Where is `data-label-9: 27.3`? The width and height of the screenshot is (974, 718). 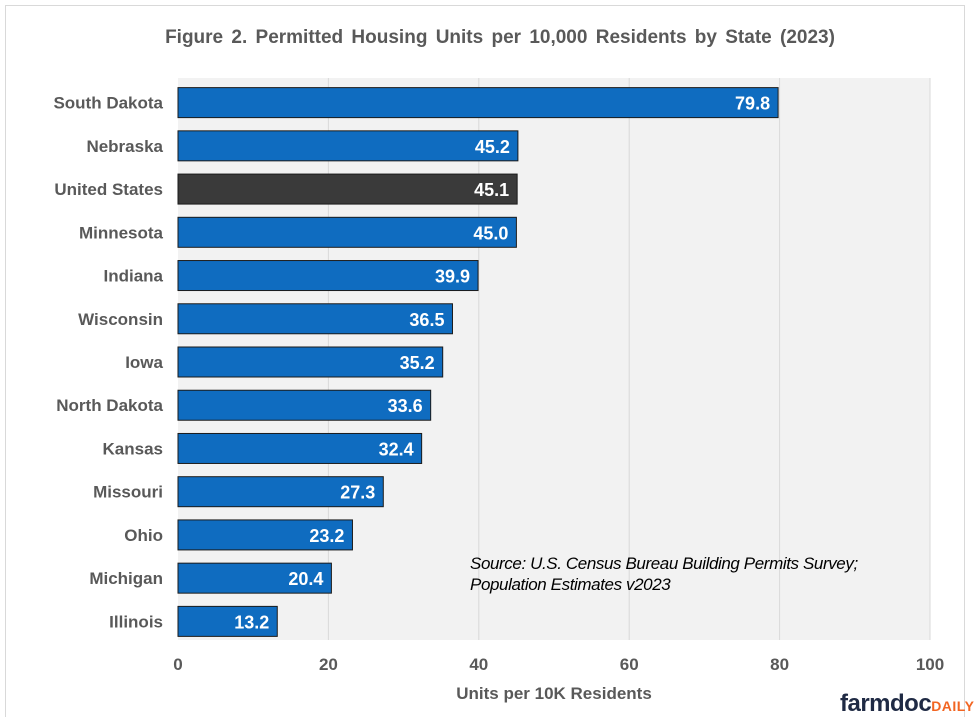 data-label-9: 27.3 is located at coordinates (357, 493).